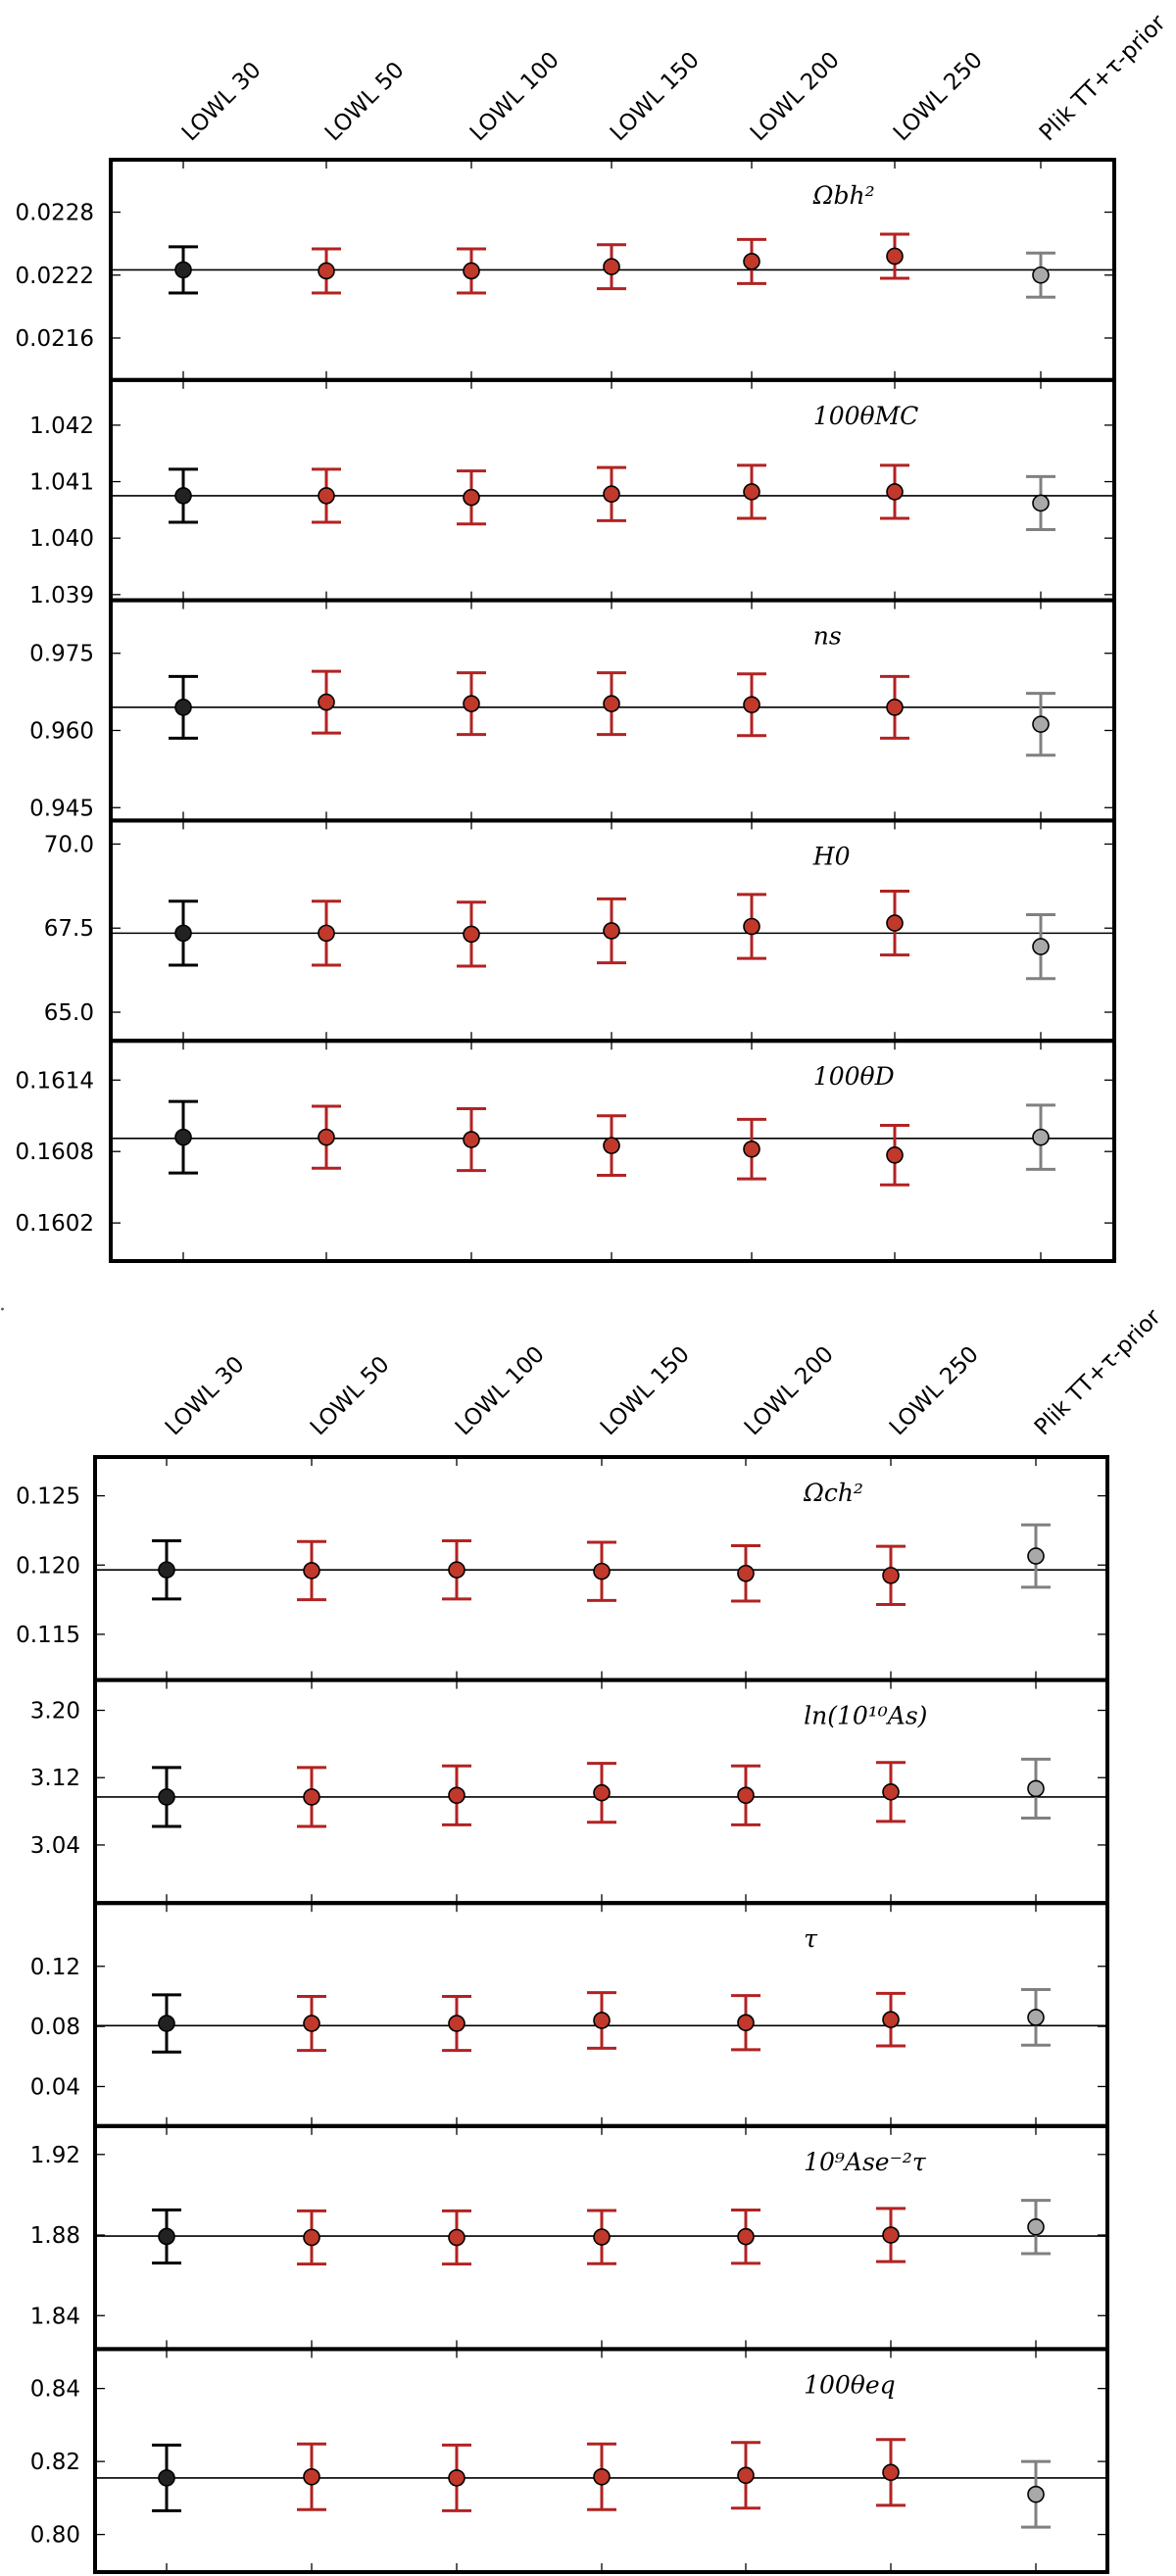 The image size is (1176, 2576). Describe the element at coordinates (572, 492) in the screenshot. I see `panel: 1.042 1.041 1.040 1.039 100θMC` at that location.